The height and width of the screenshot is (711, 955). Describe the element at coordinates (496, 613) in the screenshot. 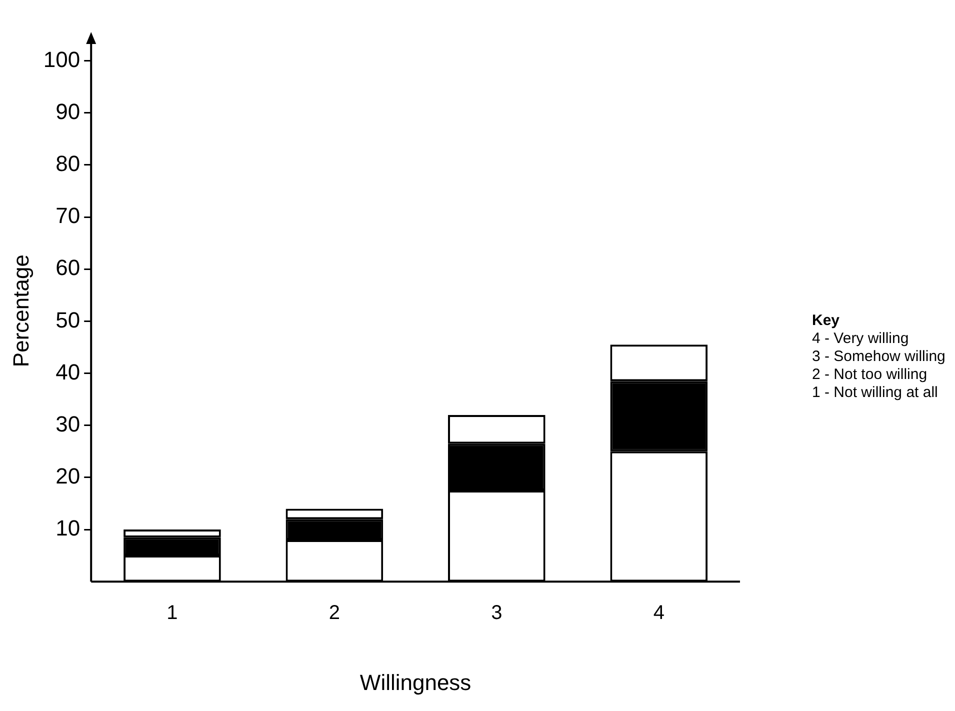

I see `x-tick-label: 3` at that location.